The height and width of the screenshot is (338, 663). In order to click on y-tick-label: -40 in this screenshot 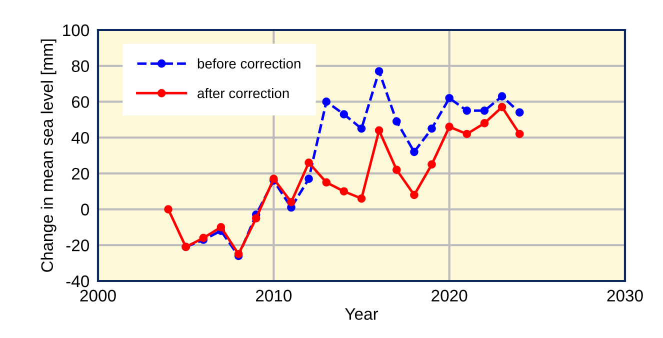, I will do `click(78, 281)`.